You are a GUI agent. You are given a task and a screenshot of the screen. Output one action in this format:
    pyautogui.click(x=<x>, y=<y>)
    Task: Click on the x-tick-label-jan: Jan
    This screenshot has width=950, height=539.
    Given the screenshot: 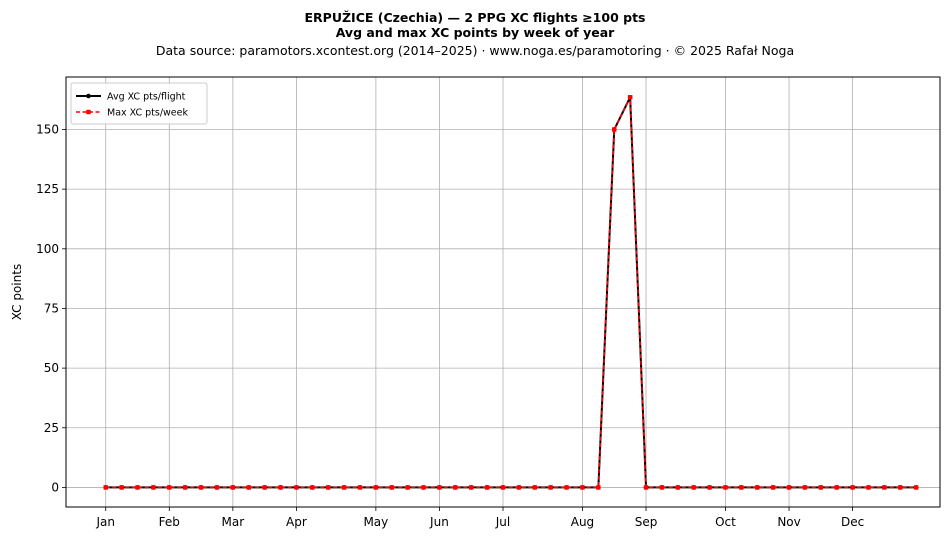 What is the action you would take?
    pyautogui.click(x=105, y=522)
    